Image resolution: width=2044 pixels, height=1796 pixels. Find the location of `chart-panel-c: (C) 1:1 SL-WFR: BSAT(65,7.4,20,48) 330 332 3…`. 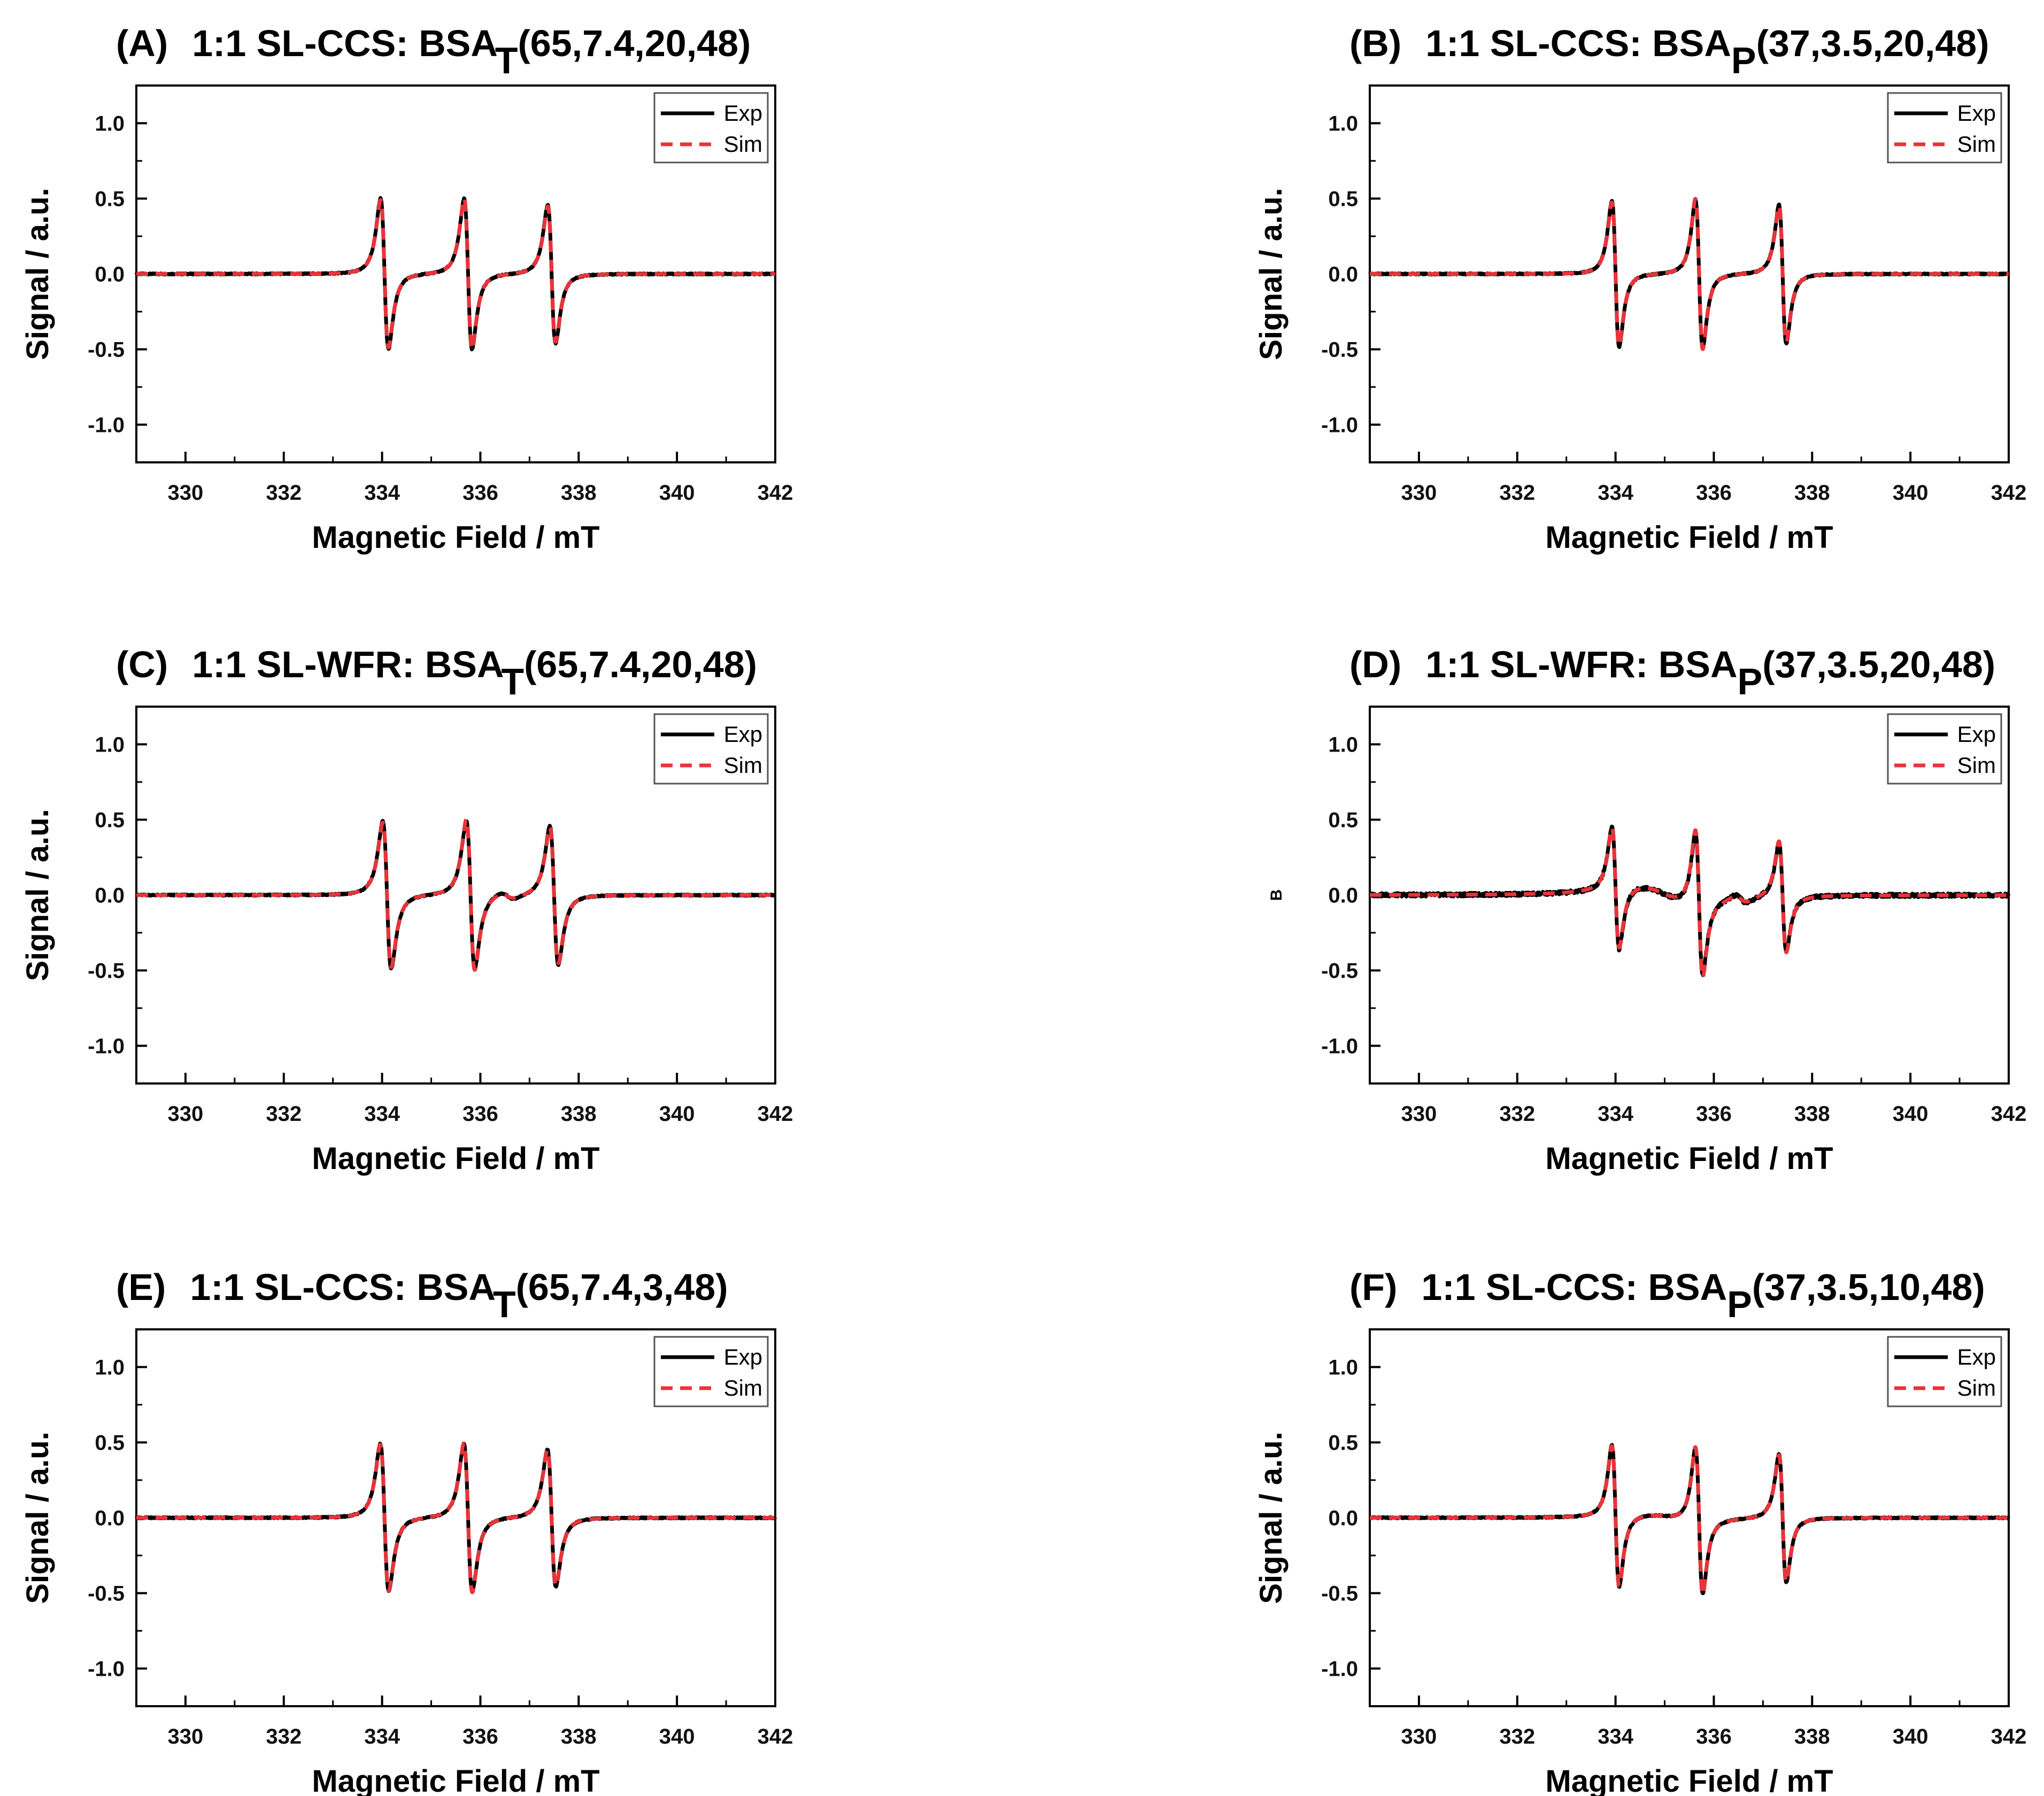

chart-panel-c: (C) 1:1 SL-WFR: BSAT(65,7.4,20,48) 330 332 3… is located at coordinates (406, 910).